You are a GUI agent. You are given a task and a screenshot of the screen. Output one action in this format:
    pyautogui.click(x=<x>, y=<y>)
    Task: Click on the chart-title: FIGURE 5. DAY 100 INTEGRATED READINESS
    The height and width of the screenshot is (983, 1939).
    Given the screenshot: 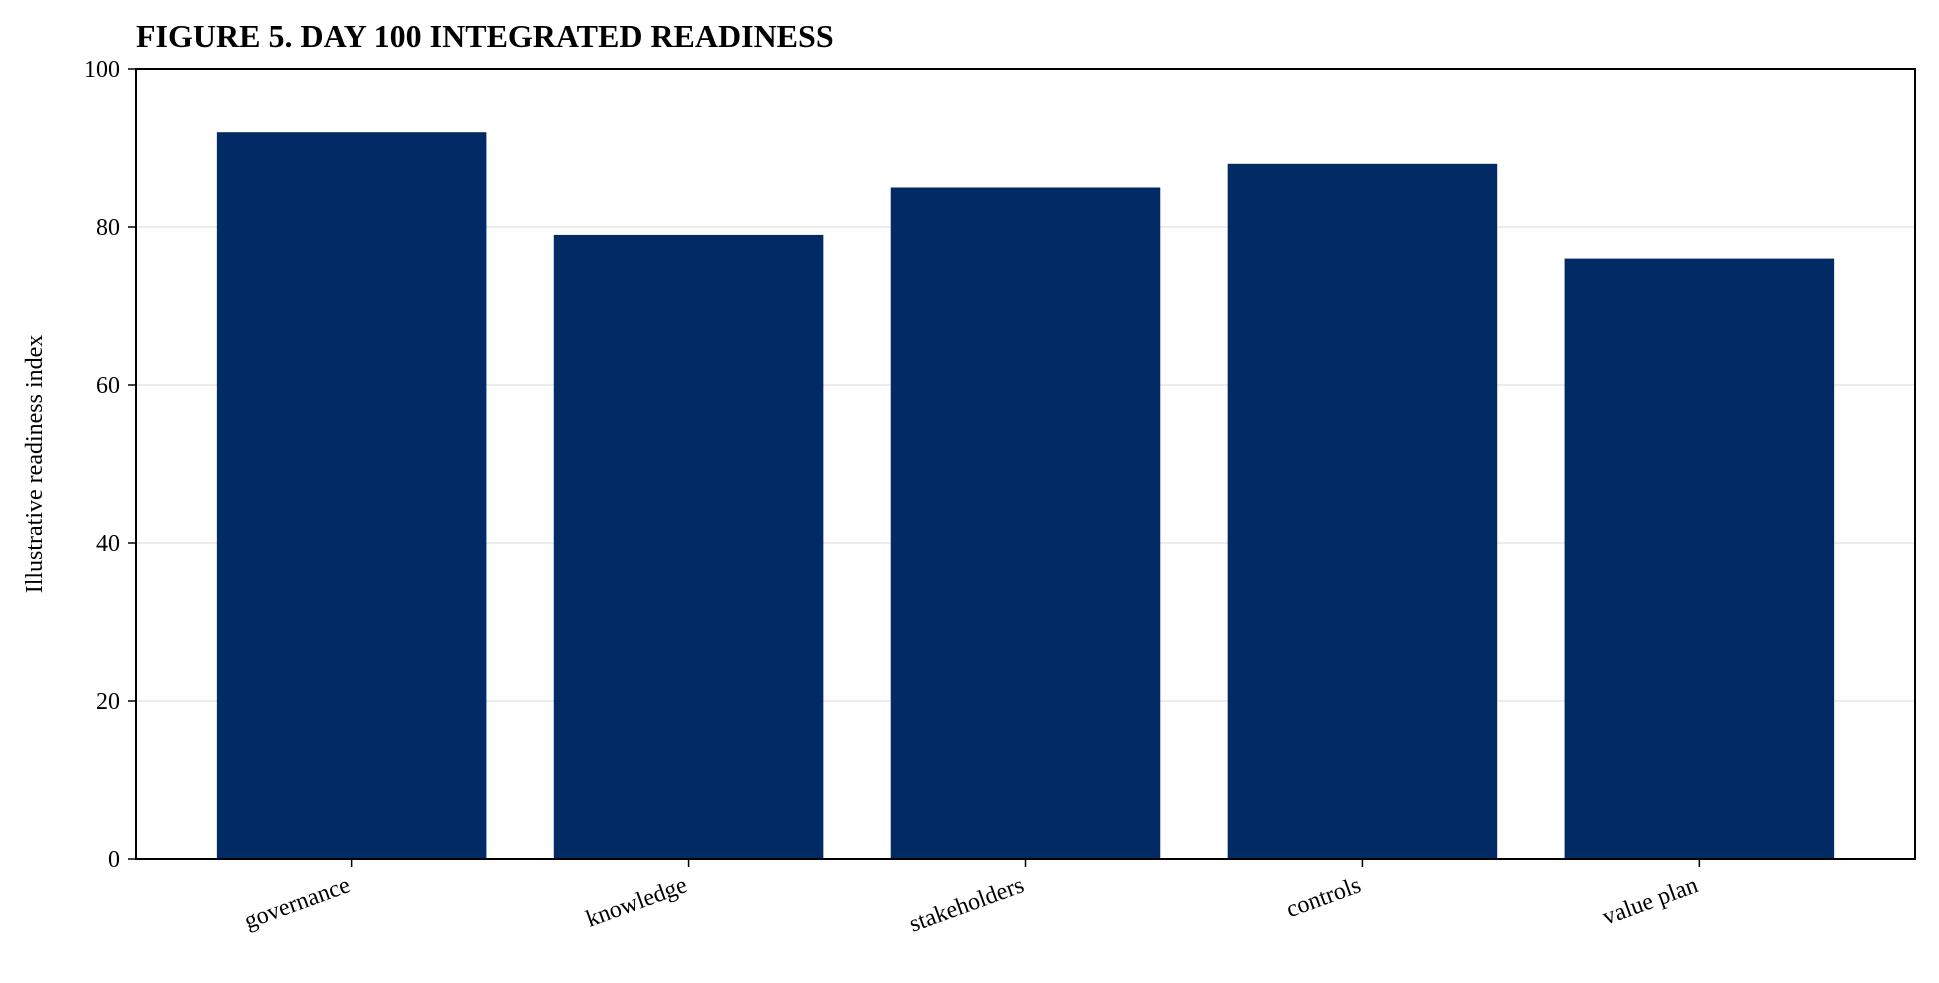 What is the action you would take?
    pyautogui.click(x=485, y=36)
    